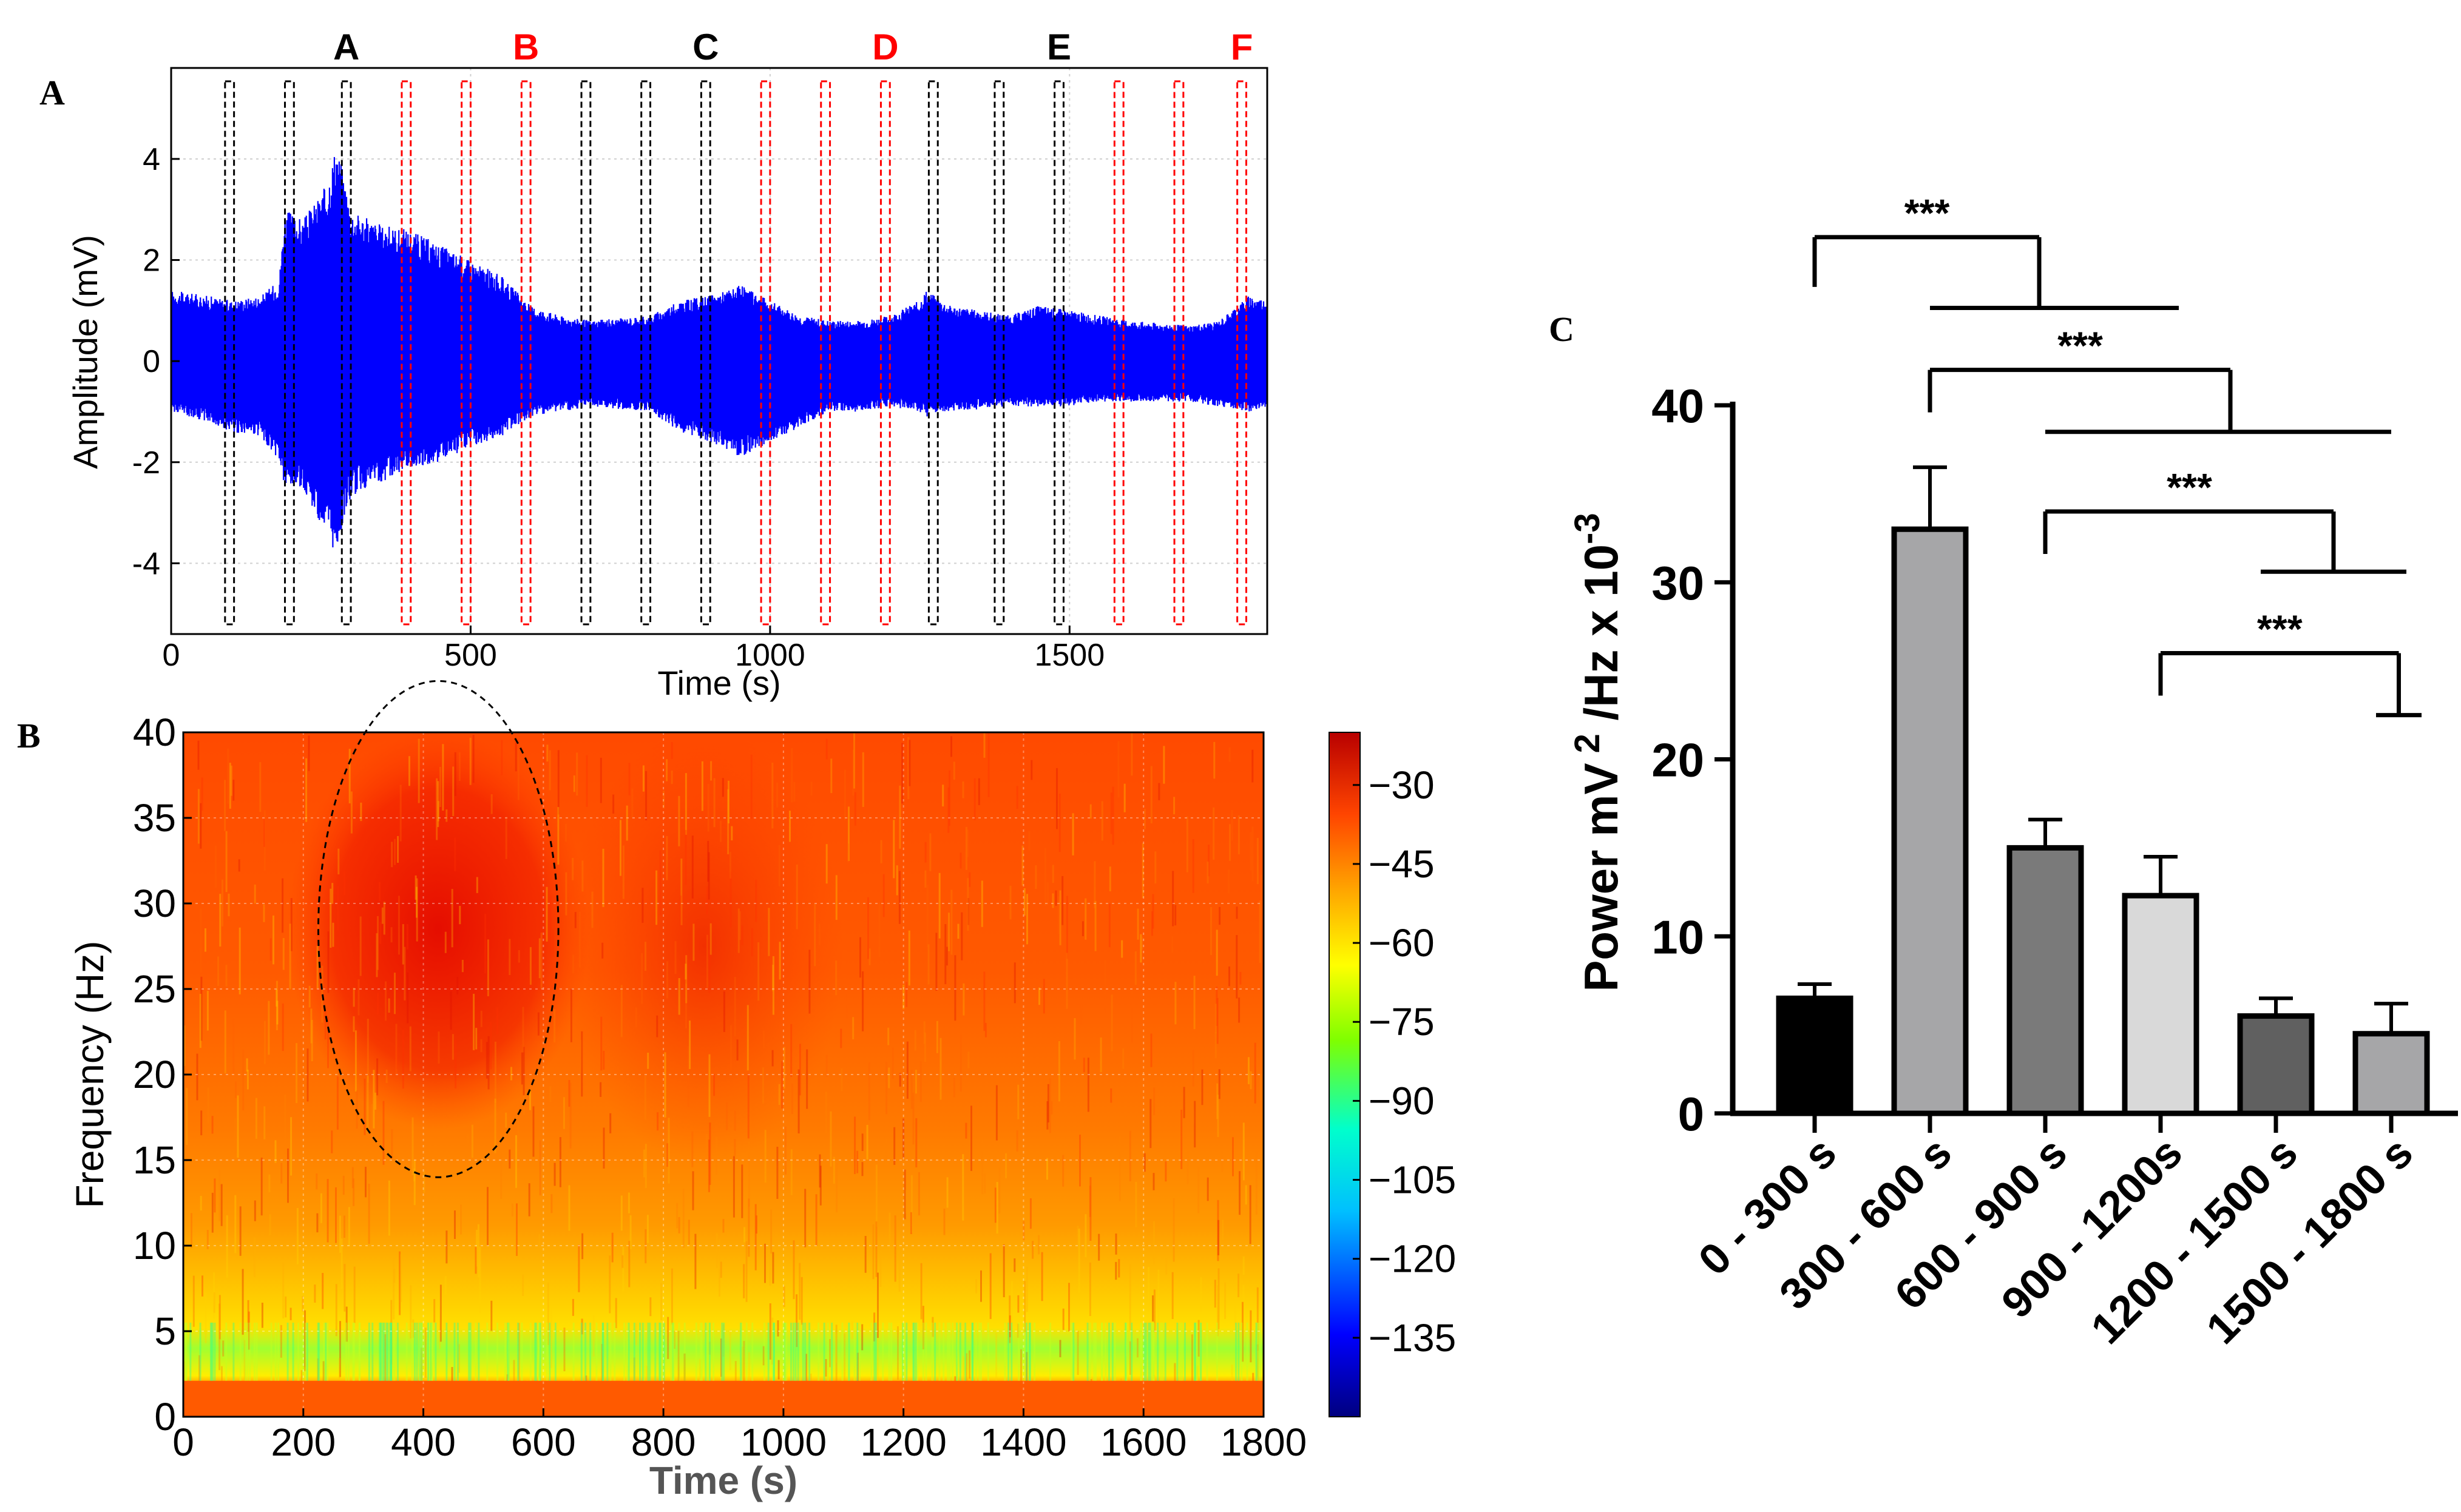  Describe the element at coordinates (885, 47) in the screenshot. I see `window-label-d: D` at that location.